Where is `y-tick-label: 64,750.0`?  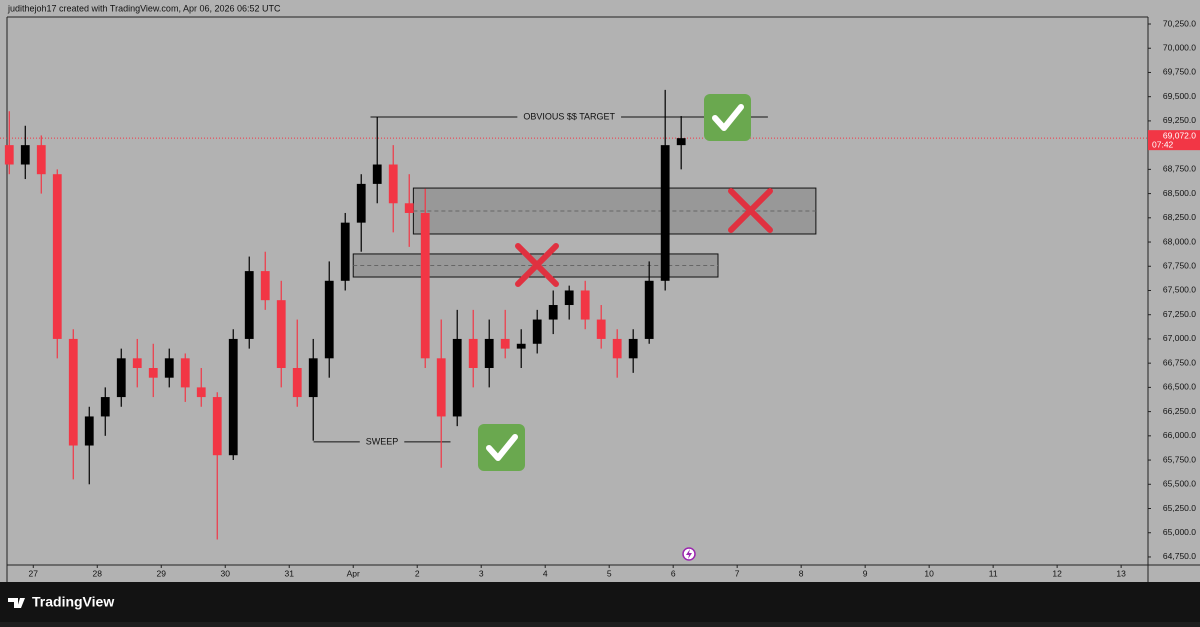
y-tick-label: 64,750.0 is located at coordinates (1179, 556).